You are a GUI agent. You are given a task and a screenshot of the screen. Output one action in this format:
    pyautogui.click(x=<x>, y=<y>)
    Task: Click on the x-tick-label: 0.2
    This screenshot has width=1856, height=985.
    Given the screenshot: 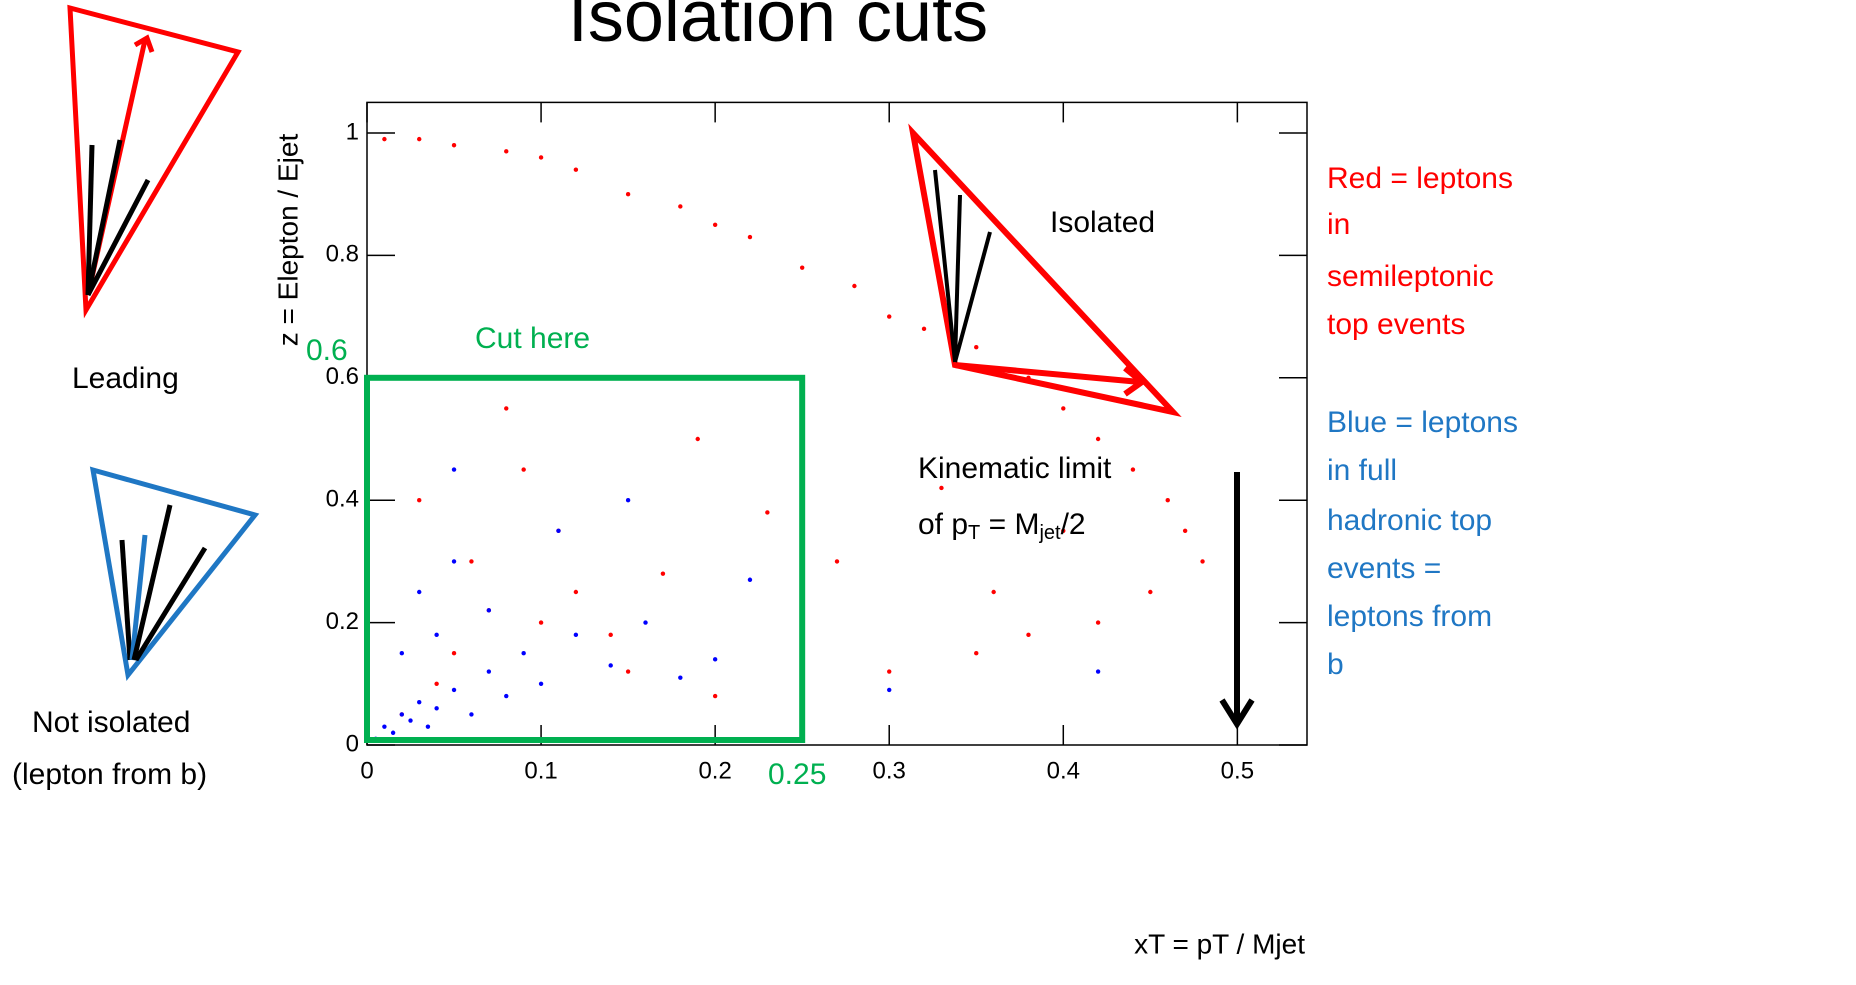 What is the action you would take?
    pyautogui.click(x=714, y=770)
    